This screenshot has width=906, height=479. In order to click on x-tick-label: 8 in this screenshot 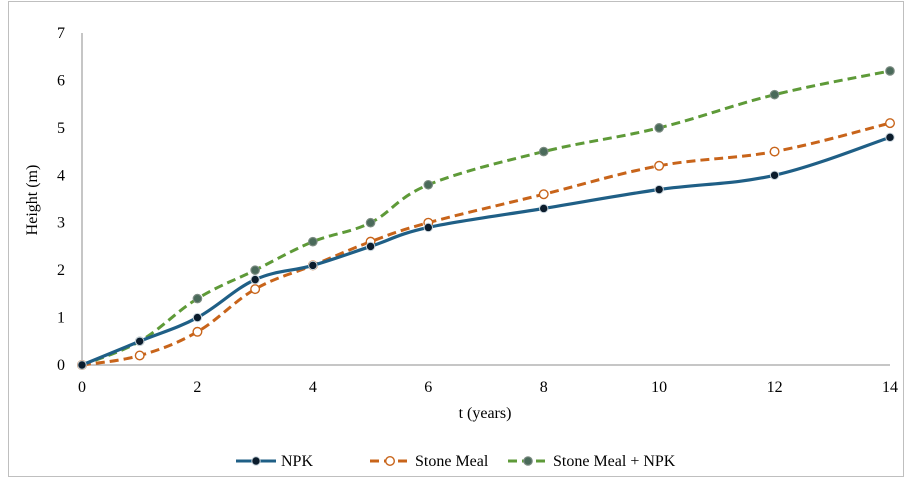, I will do `click(544, 387)`.